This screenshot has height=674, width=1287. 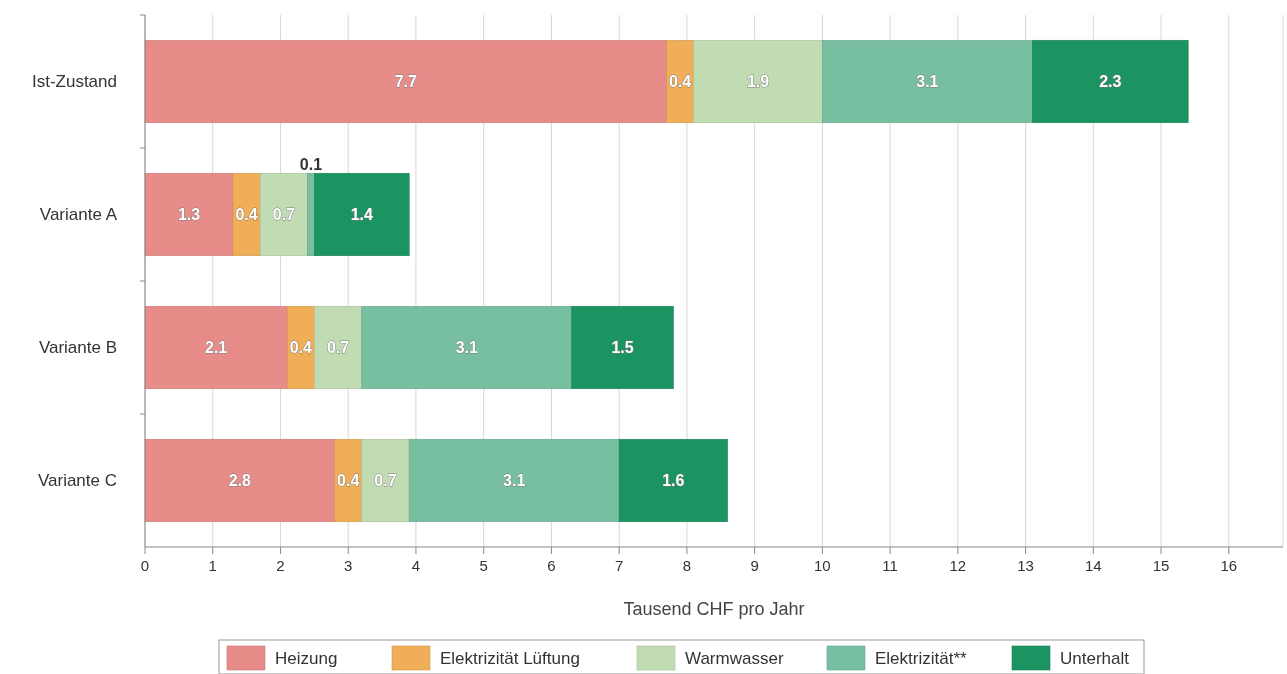 I want to click on x-tick-label: 15, so click(x=1161, y=565).